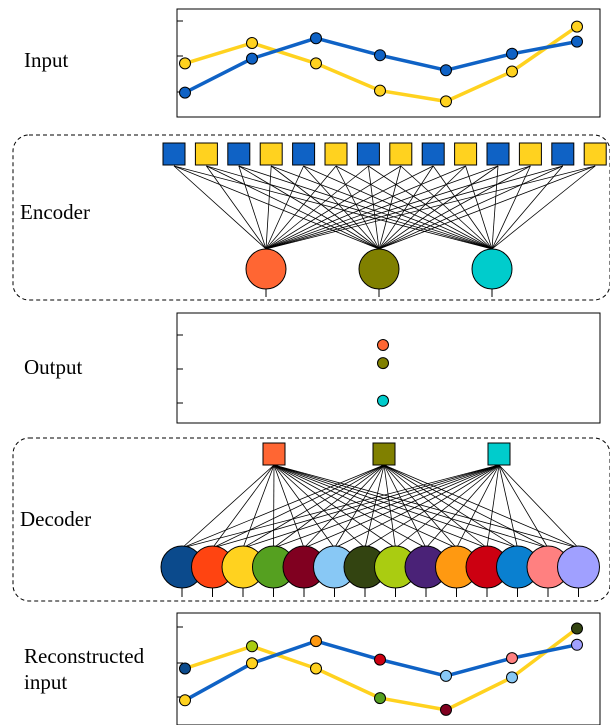  What do you see at coordinates (45, 682) in the screenshot?
I see `reconstructed-label-line2: input` at bounding box center [45, 682].